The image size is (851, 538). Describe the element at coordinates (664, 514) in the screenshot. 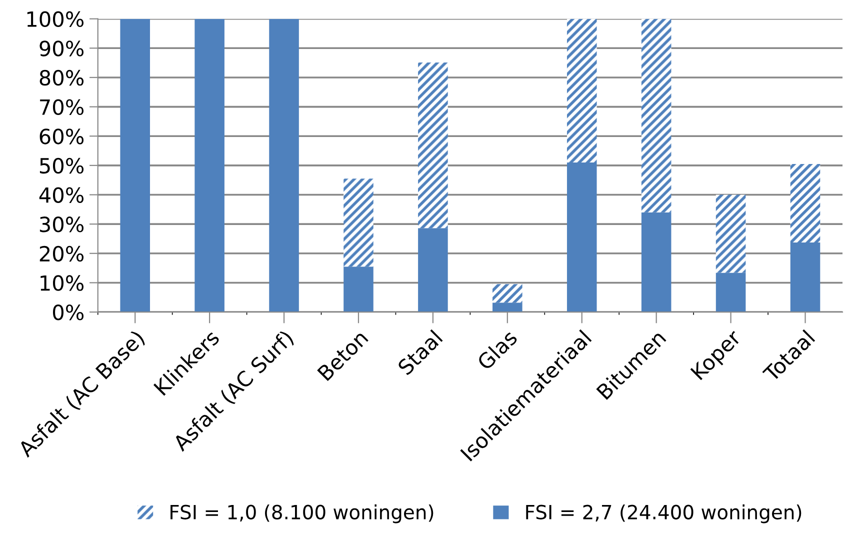

I see `legend-label: FSI = 2,7 (24.400 woningen)` at that location.